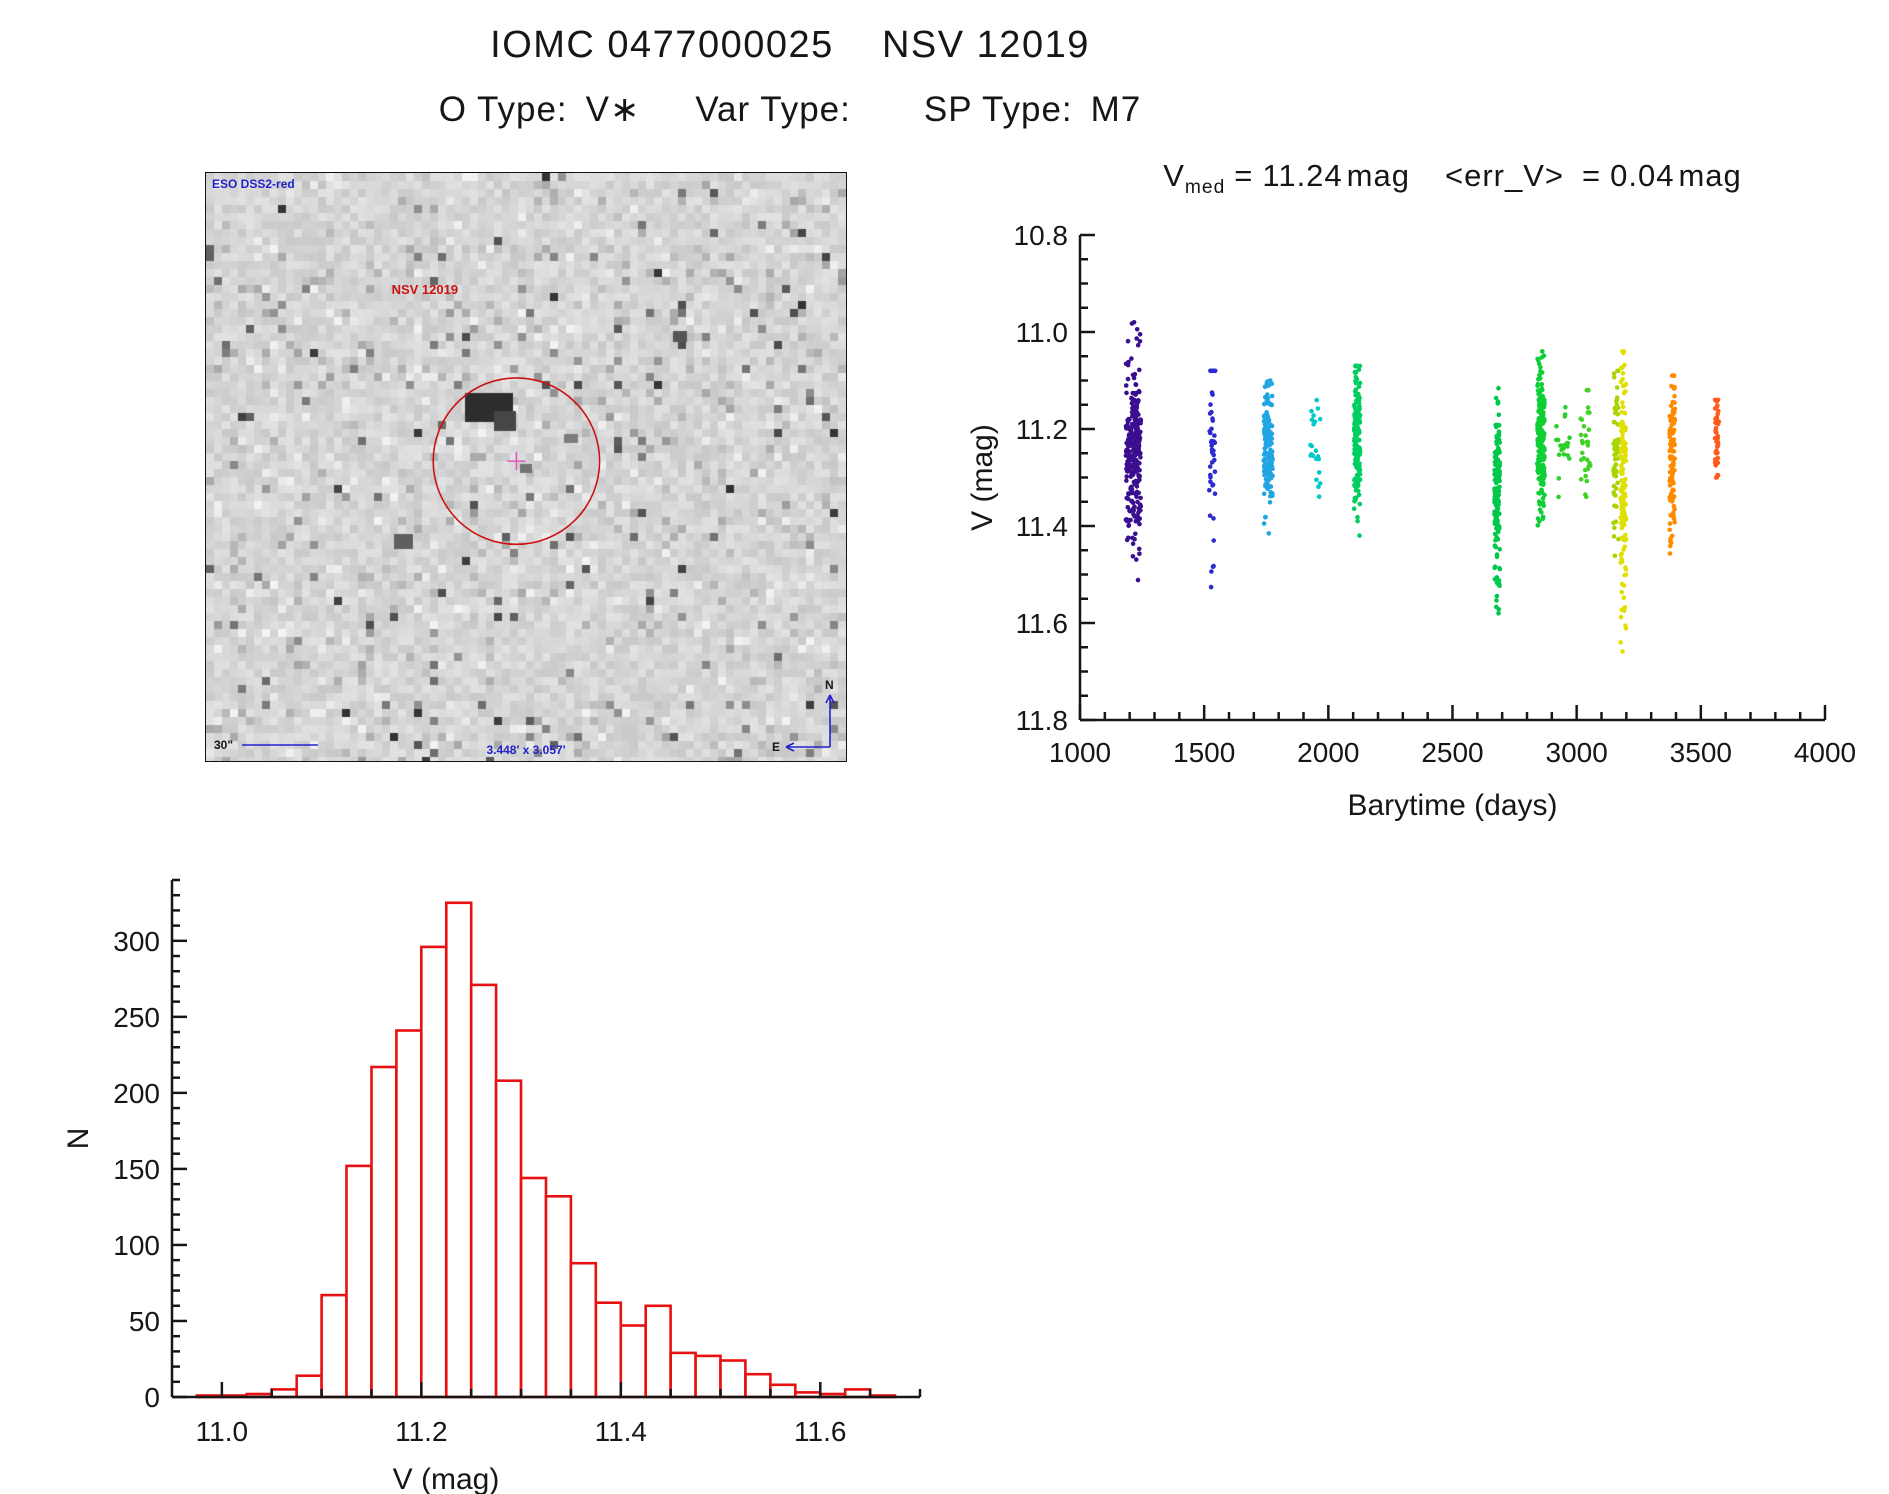 The width and height of the screenshot is (1889, 1494). What do you see at coordinates (546, 1150) in the screenshot?
I see `histogram-bars` at bounding box center [546, 1150].